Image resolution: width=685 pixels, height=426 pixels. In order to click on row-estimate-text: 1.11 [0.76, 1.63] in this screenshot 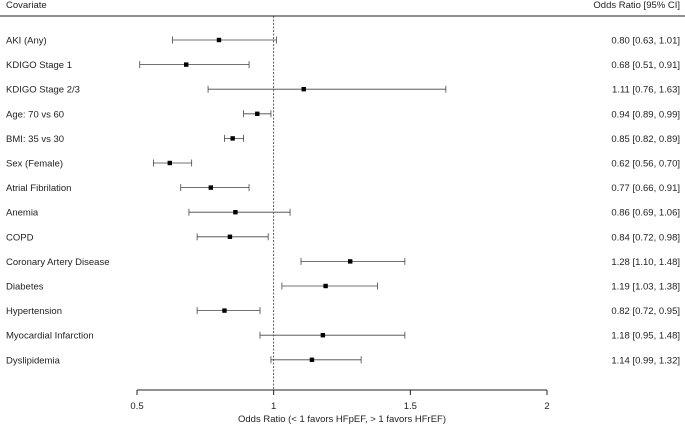, I will do `click(646, 90)`.